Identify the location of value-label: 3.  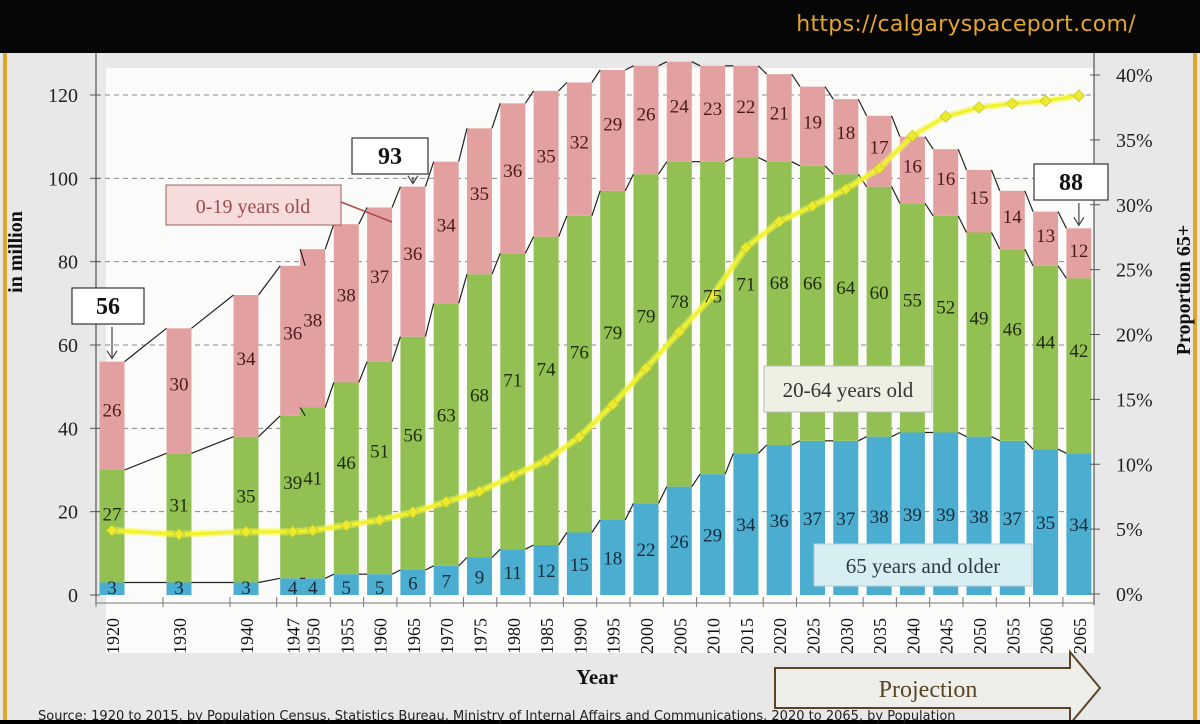
(112, 588).